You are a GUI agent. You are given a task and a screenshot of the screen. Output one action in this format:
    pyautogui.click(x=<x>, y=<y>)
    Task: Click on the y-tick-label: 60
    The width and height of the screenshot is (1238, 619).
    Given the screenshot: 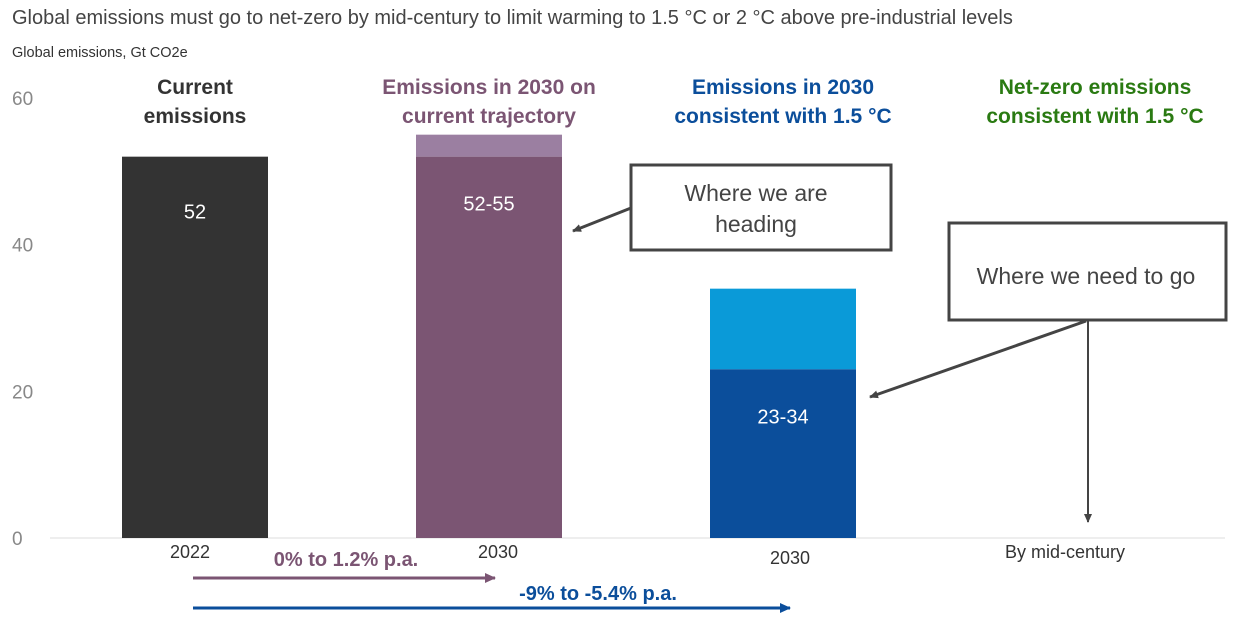 What is the action you would take?
    pyautogui.click(x=22, y=99)
    